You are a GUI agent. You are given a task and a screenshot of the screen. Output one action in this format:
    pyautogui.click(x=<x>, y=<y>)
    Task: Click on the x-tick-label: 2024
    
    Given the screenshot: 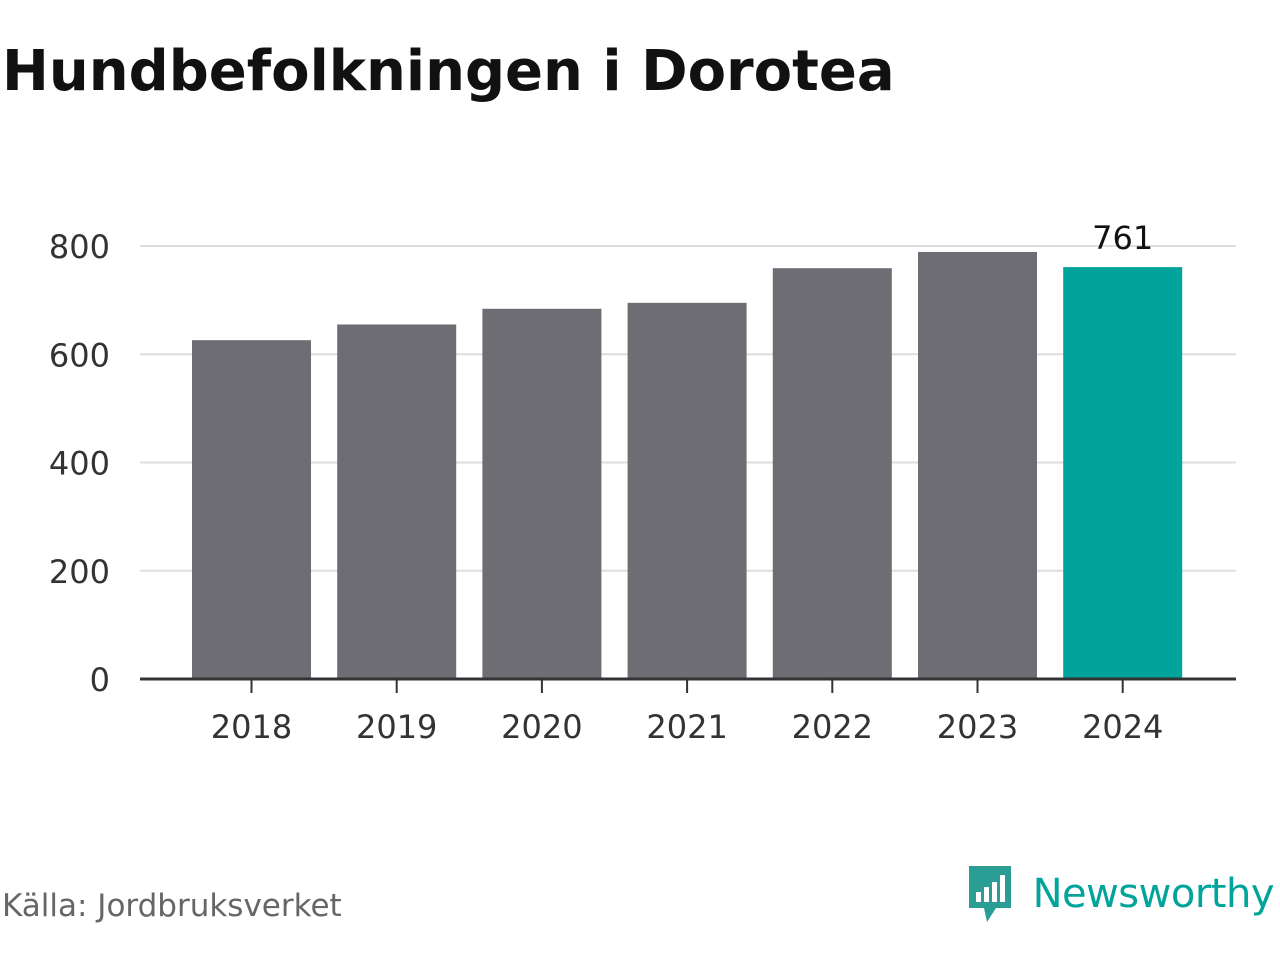 What is the action you would take?
    pyautogui.click(x=1122, y=727)
    